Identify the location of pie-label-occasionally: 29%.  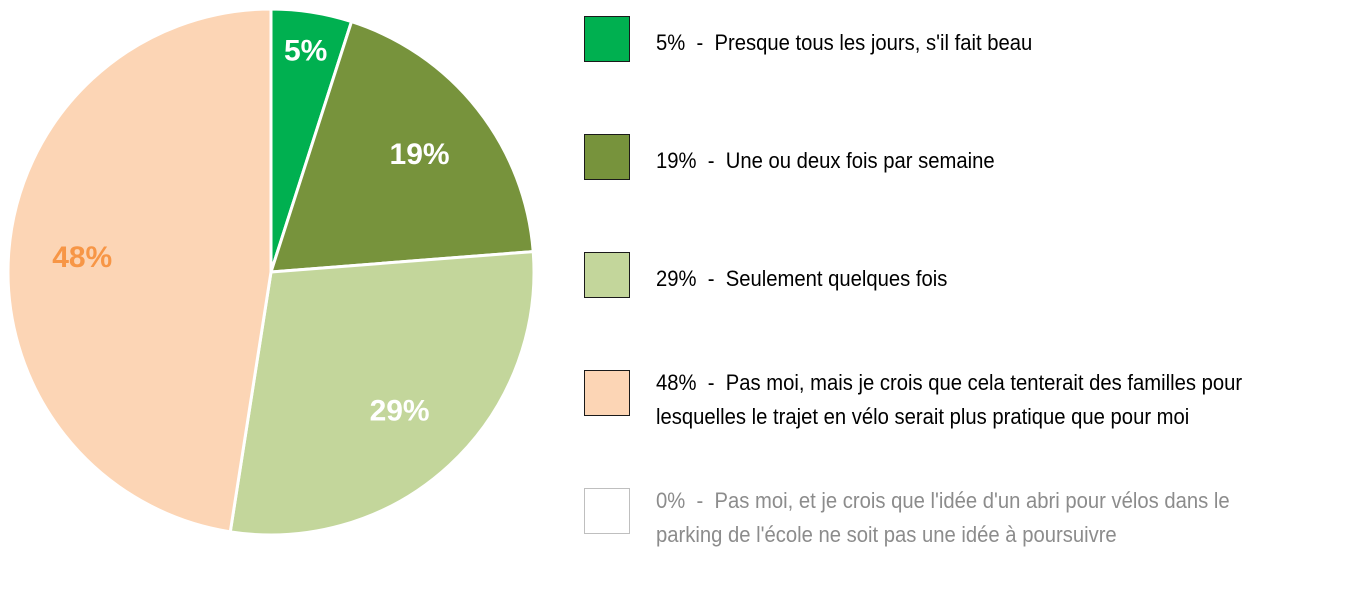
(400, 411).